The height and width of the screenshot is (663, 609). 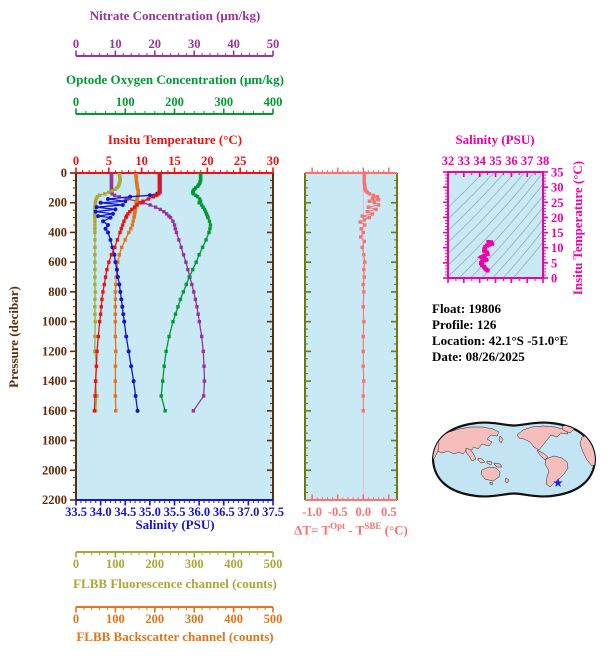 I want to click on svg-text: -0.5, so click(x=338, y=512).